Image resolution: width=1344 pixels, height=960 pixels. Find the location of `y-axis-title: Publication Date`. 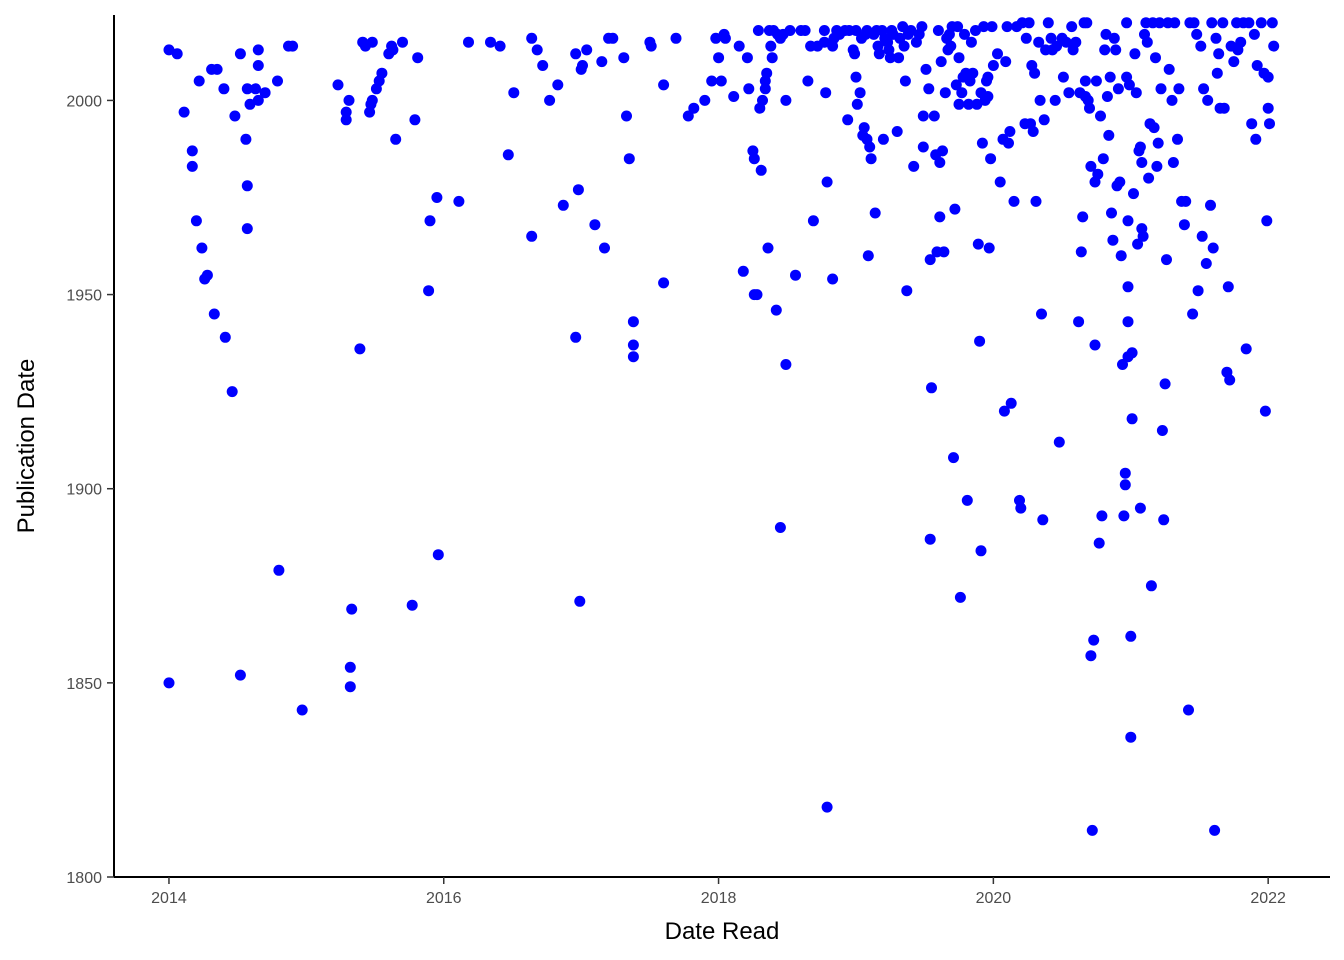

y-axis-title: Publication Date is located at coordinates (26, 446).